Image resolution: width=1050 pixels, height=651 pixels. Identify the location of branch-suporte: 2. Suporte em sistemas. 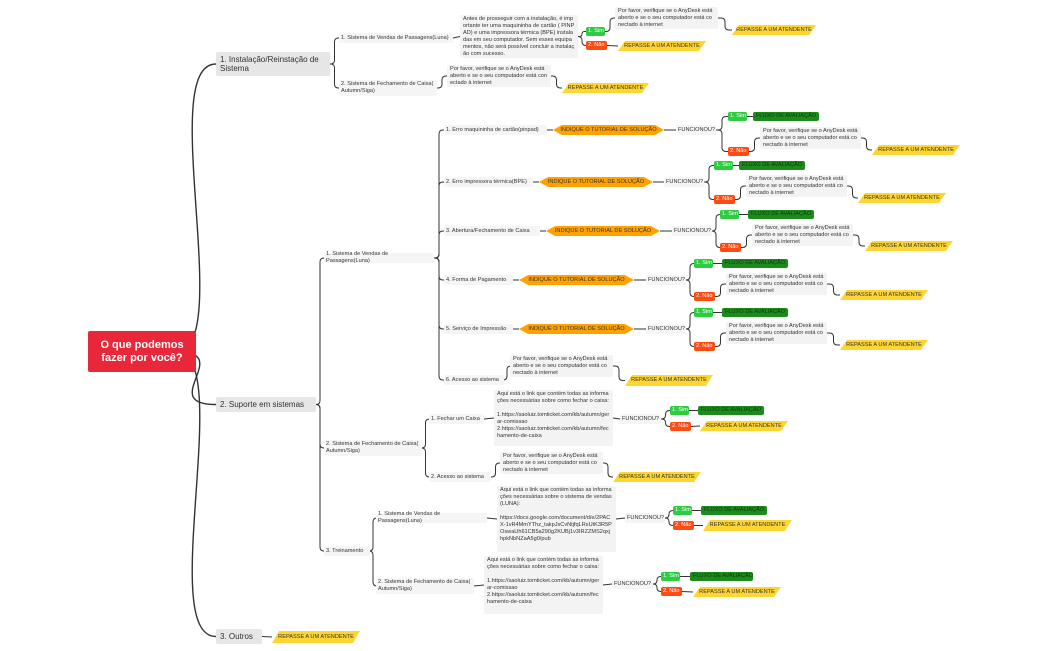
(266, 404).